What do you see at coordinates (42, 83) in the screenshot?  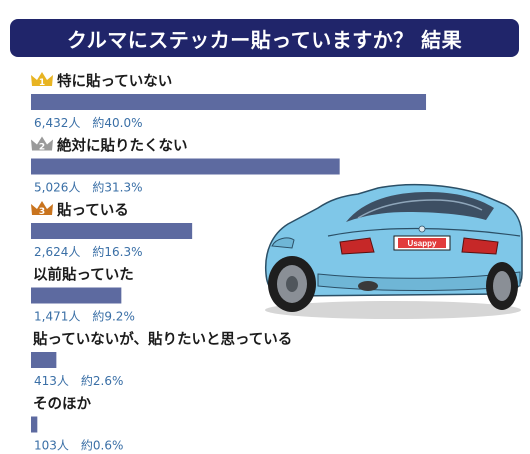 I see `rank-number: 1` at bounding box center [42, 83].